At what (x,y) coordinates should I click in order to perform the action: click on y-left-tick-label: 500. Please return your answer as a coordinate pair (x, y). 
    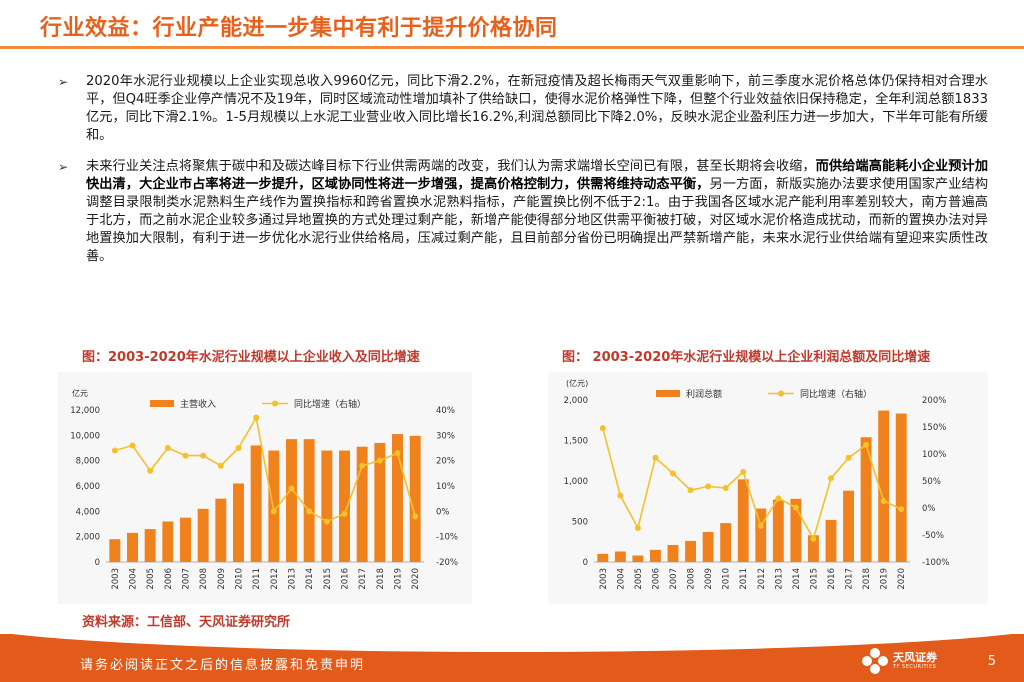
    Looking at the image, I should click on (580, 523).